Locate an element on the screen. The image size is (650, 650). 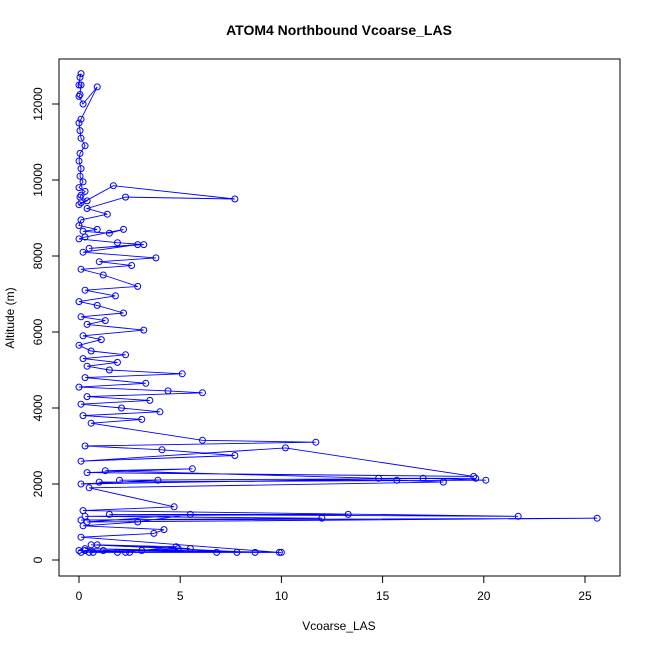
y-tick-label: 4000 is located at coordinates (38, 407).